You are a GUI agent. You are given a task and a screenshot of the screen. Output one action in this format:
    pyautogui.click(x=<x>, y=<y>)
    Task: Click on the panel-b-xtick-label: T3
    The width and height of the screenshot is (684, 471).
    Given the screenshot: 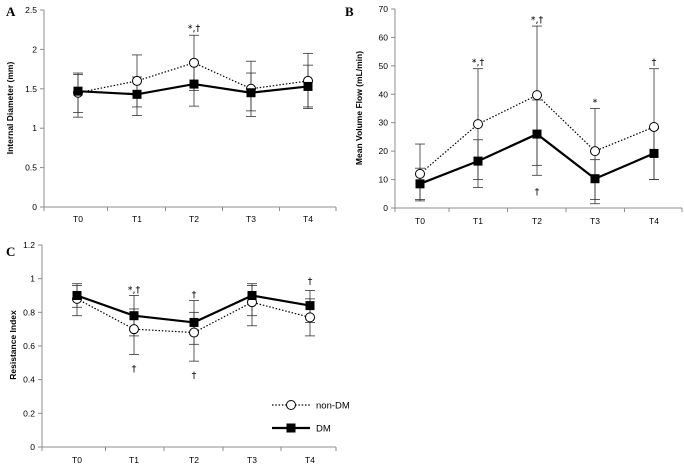 What is the action you would take?
    pyautogui.click(x=595, y=221)
    